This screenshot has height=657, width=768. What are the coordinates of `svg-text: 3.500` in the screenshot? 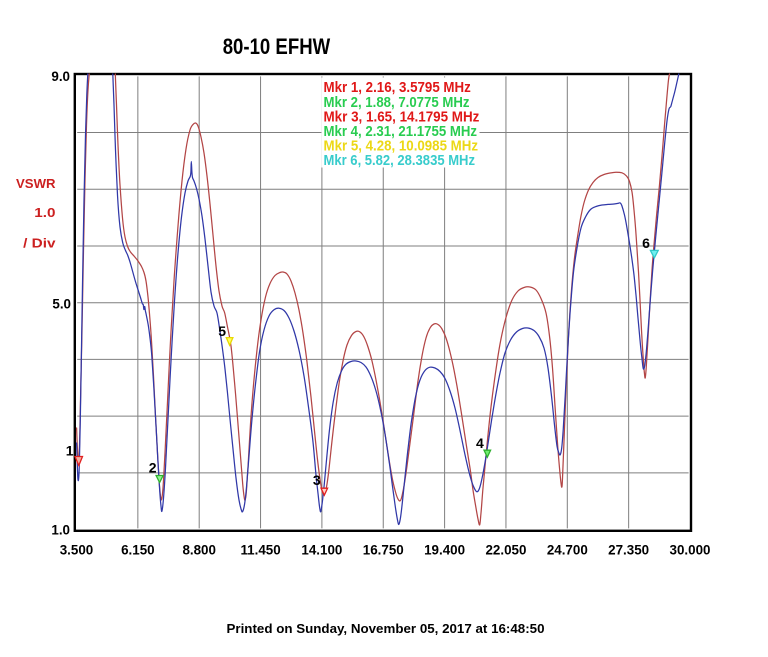 It's located at (77, 550).